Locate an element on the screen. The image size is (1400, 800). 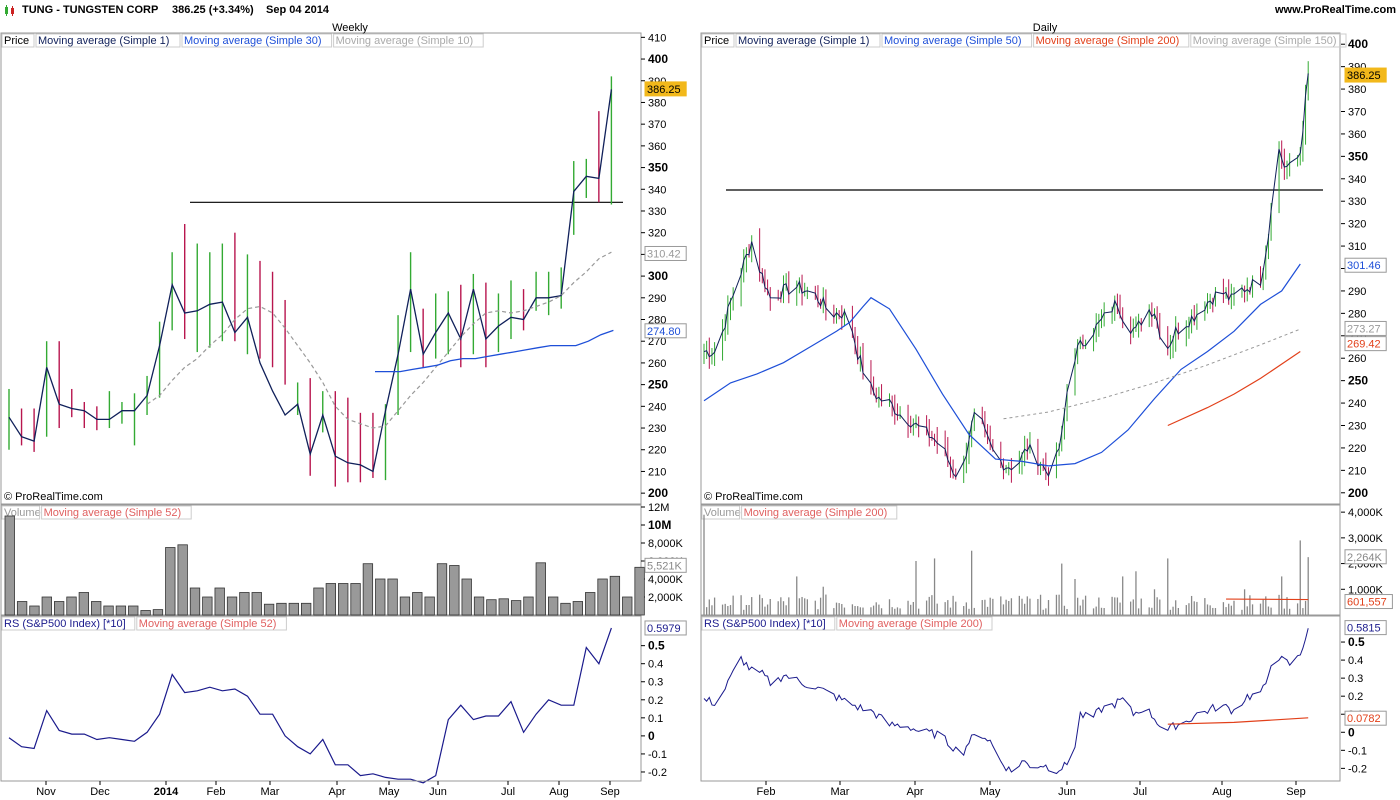
weekly-rs-y-label: 0 is located at coordinates (651, 736).